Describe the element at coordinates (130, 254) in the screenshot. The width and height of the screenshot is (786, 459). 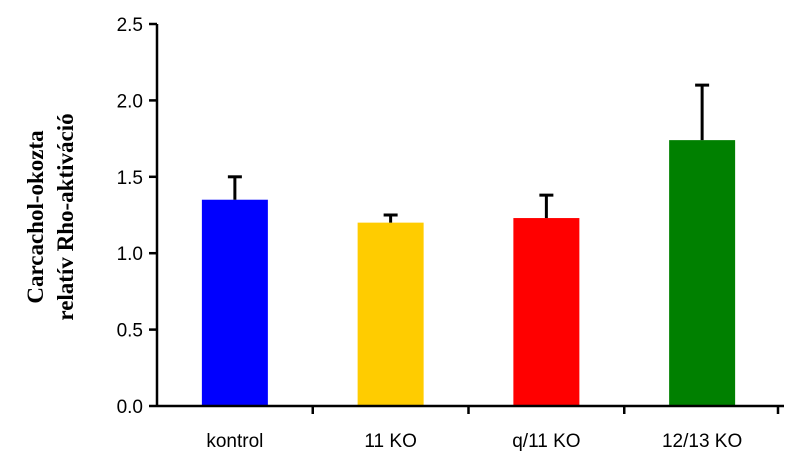
I see `y-tick-label: 1.0` at that location.